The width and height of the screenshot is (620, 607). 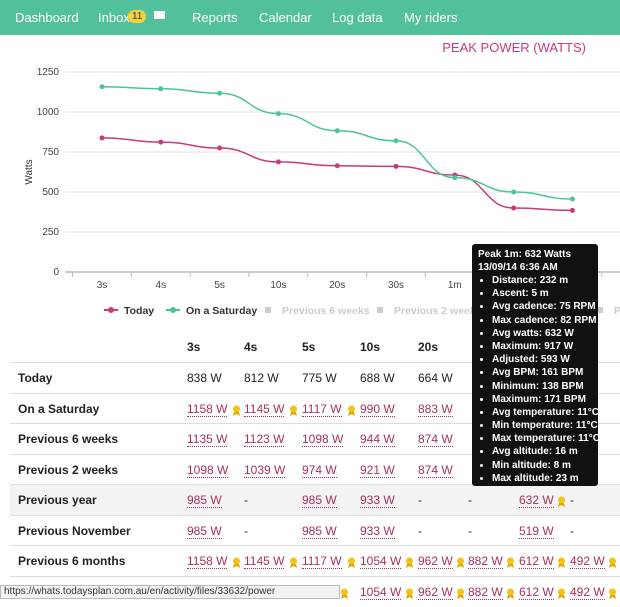 What do you see at coordinates (377, 409) in the screenshot?
I see `cell: 990 W` at bounding box center [377, 409].